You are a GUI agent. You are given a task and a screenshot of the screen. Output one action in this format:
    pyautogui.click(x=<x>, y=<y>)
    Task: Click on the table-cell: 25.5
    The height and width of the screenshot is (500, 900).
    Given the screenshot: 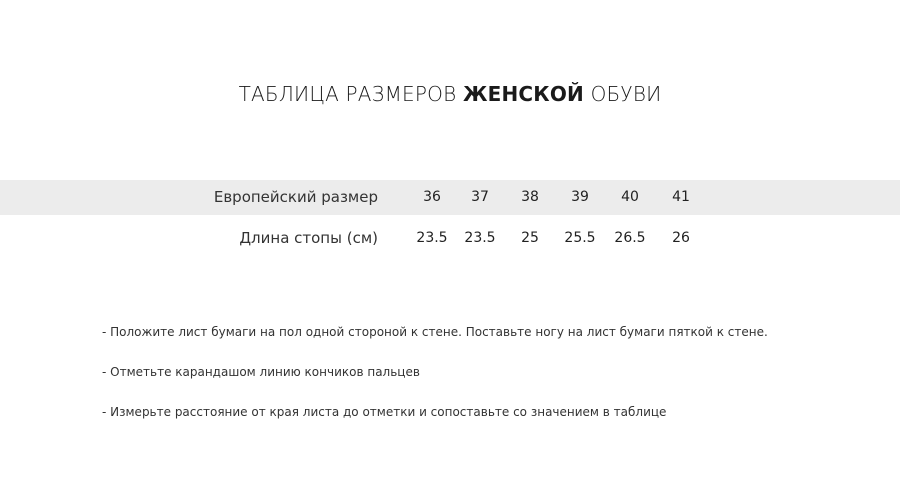 What is the action you would take?
    pyautogui.click(x=580, y=238)
    